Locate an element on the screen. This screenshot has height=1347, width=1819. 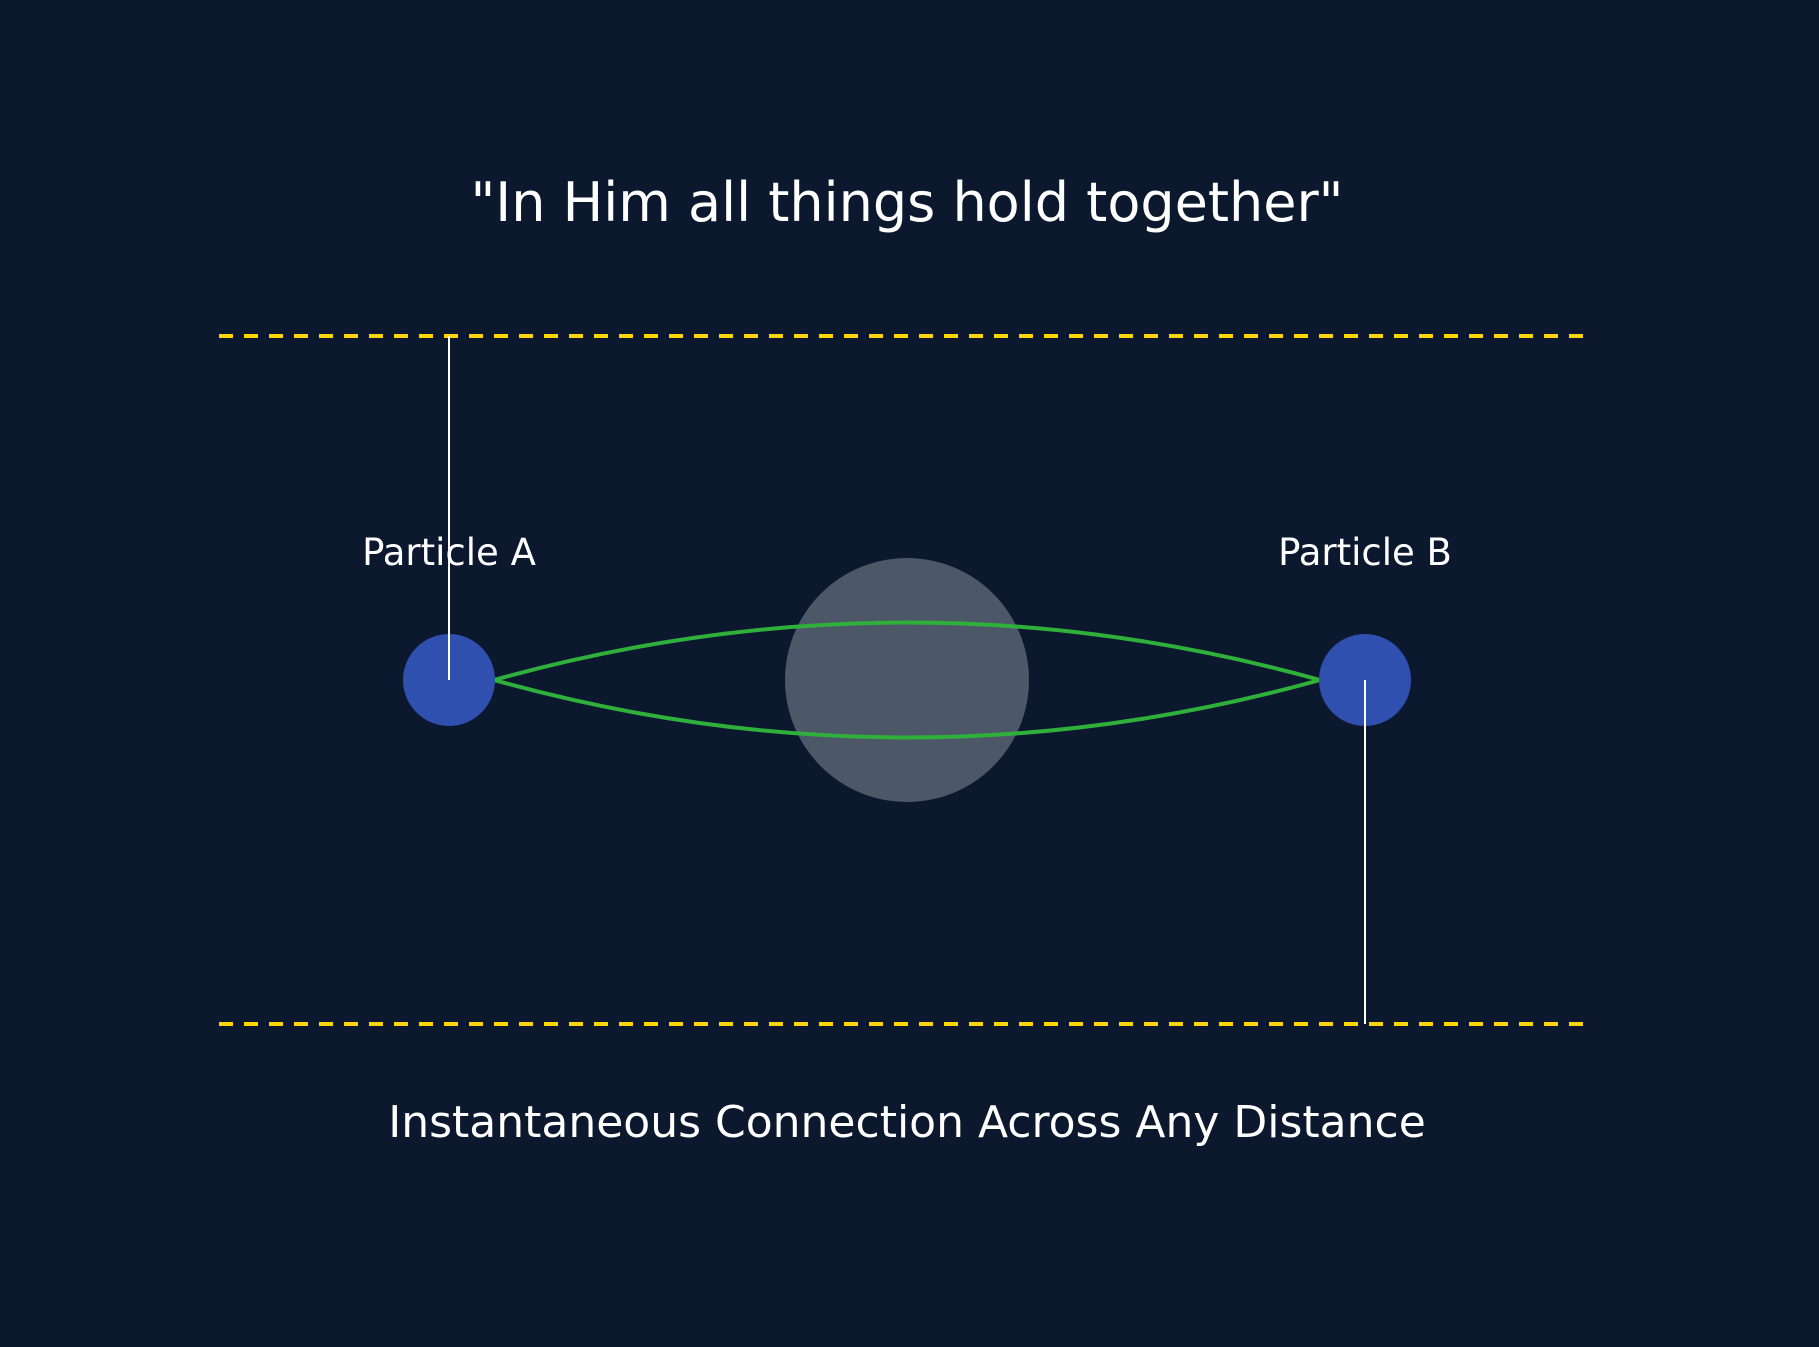
connection-arc-upper is located at coordinates (907, 651).